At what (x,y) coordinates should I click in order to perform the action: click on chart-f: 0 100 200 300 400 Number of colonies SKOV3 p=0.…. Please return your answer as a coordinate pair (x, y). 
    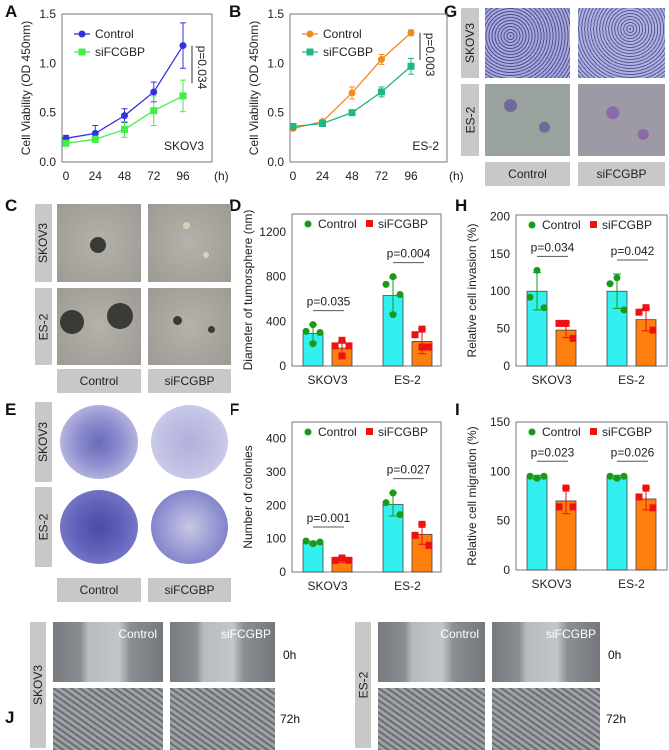
    Looking at the image, I should click on (341, 507).